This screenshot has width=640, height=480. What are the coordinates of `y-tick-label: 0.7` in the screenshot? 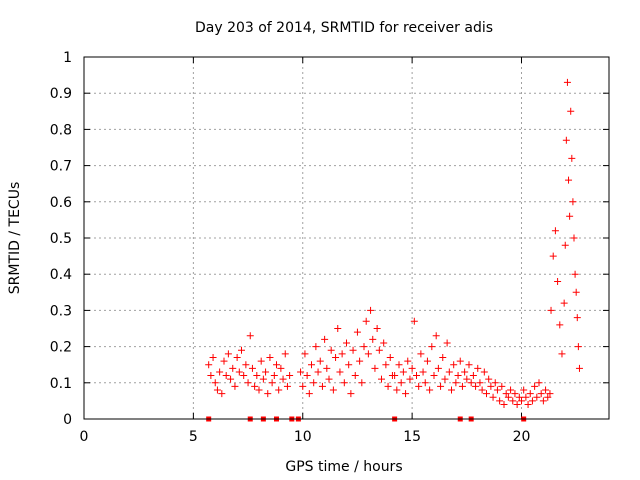 It's located at (61, 167).